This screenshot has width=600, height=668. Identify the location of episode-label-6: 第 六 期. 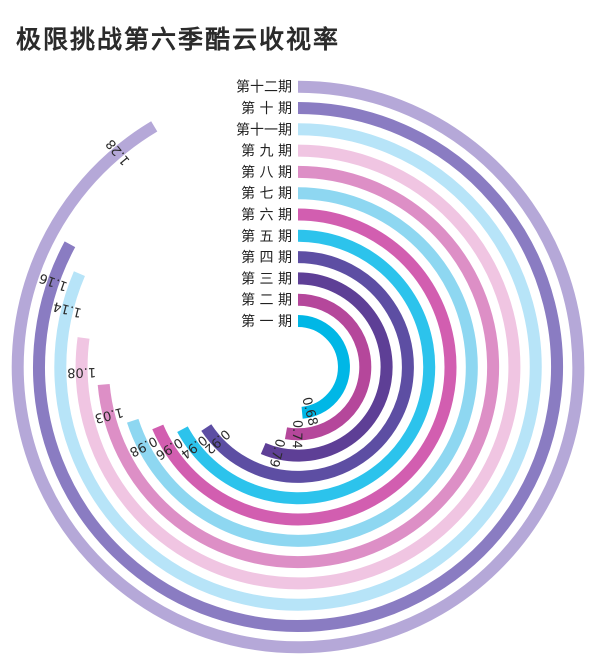
(266, 215).